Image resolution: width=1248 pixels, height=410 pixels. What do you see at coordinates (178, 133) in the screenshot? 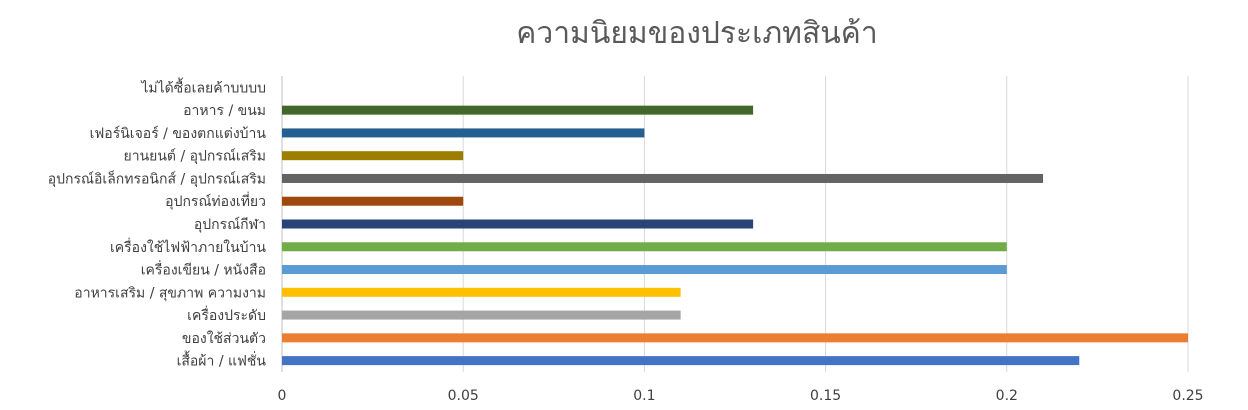
I see `category-label: เฟอร์นิเจอร์ / ของตกแต่งบ้าน` at bounding box center [178, 133].